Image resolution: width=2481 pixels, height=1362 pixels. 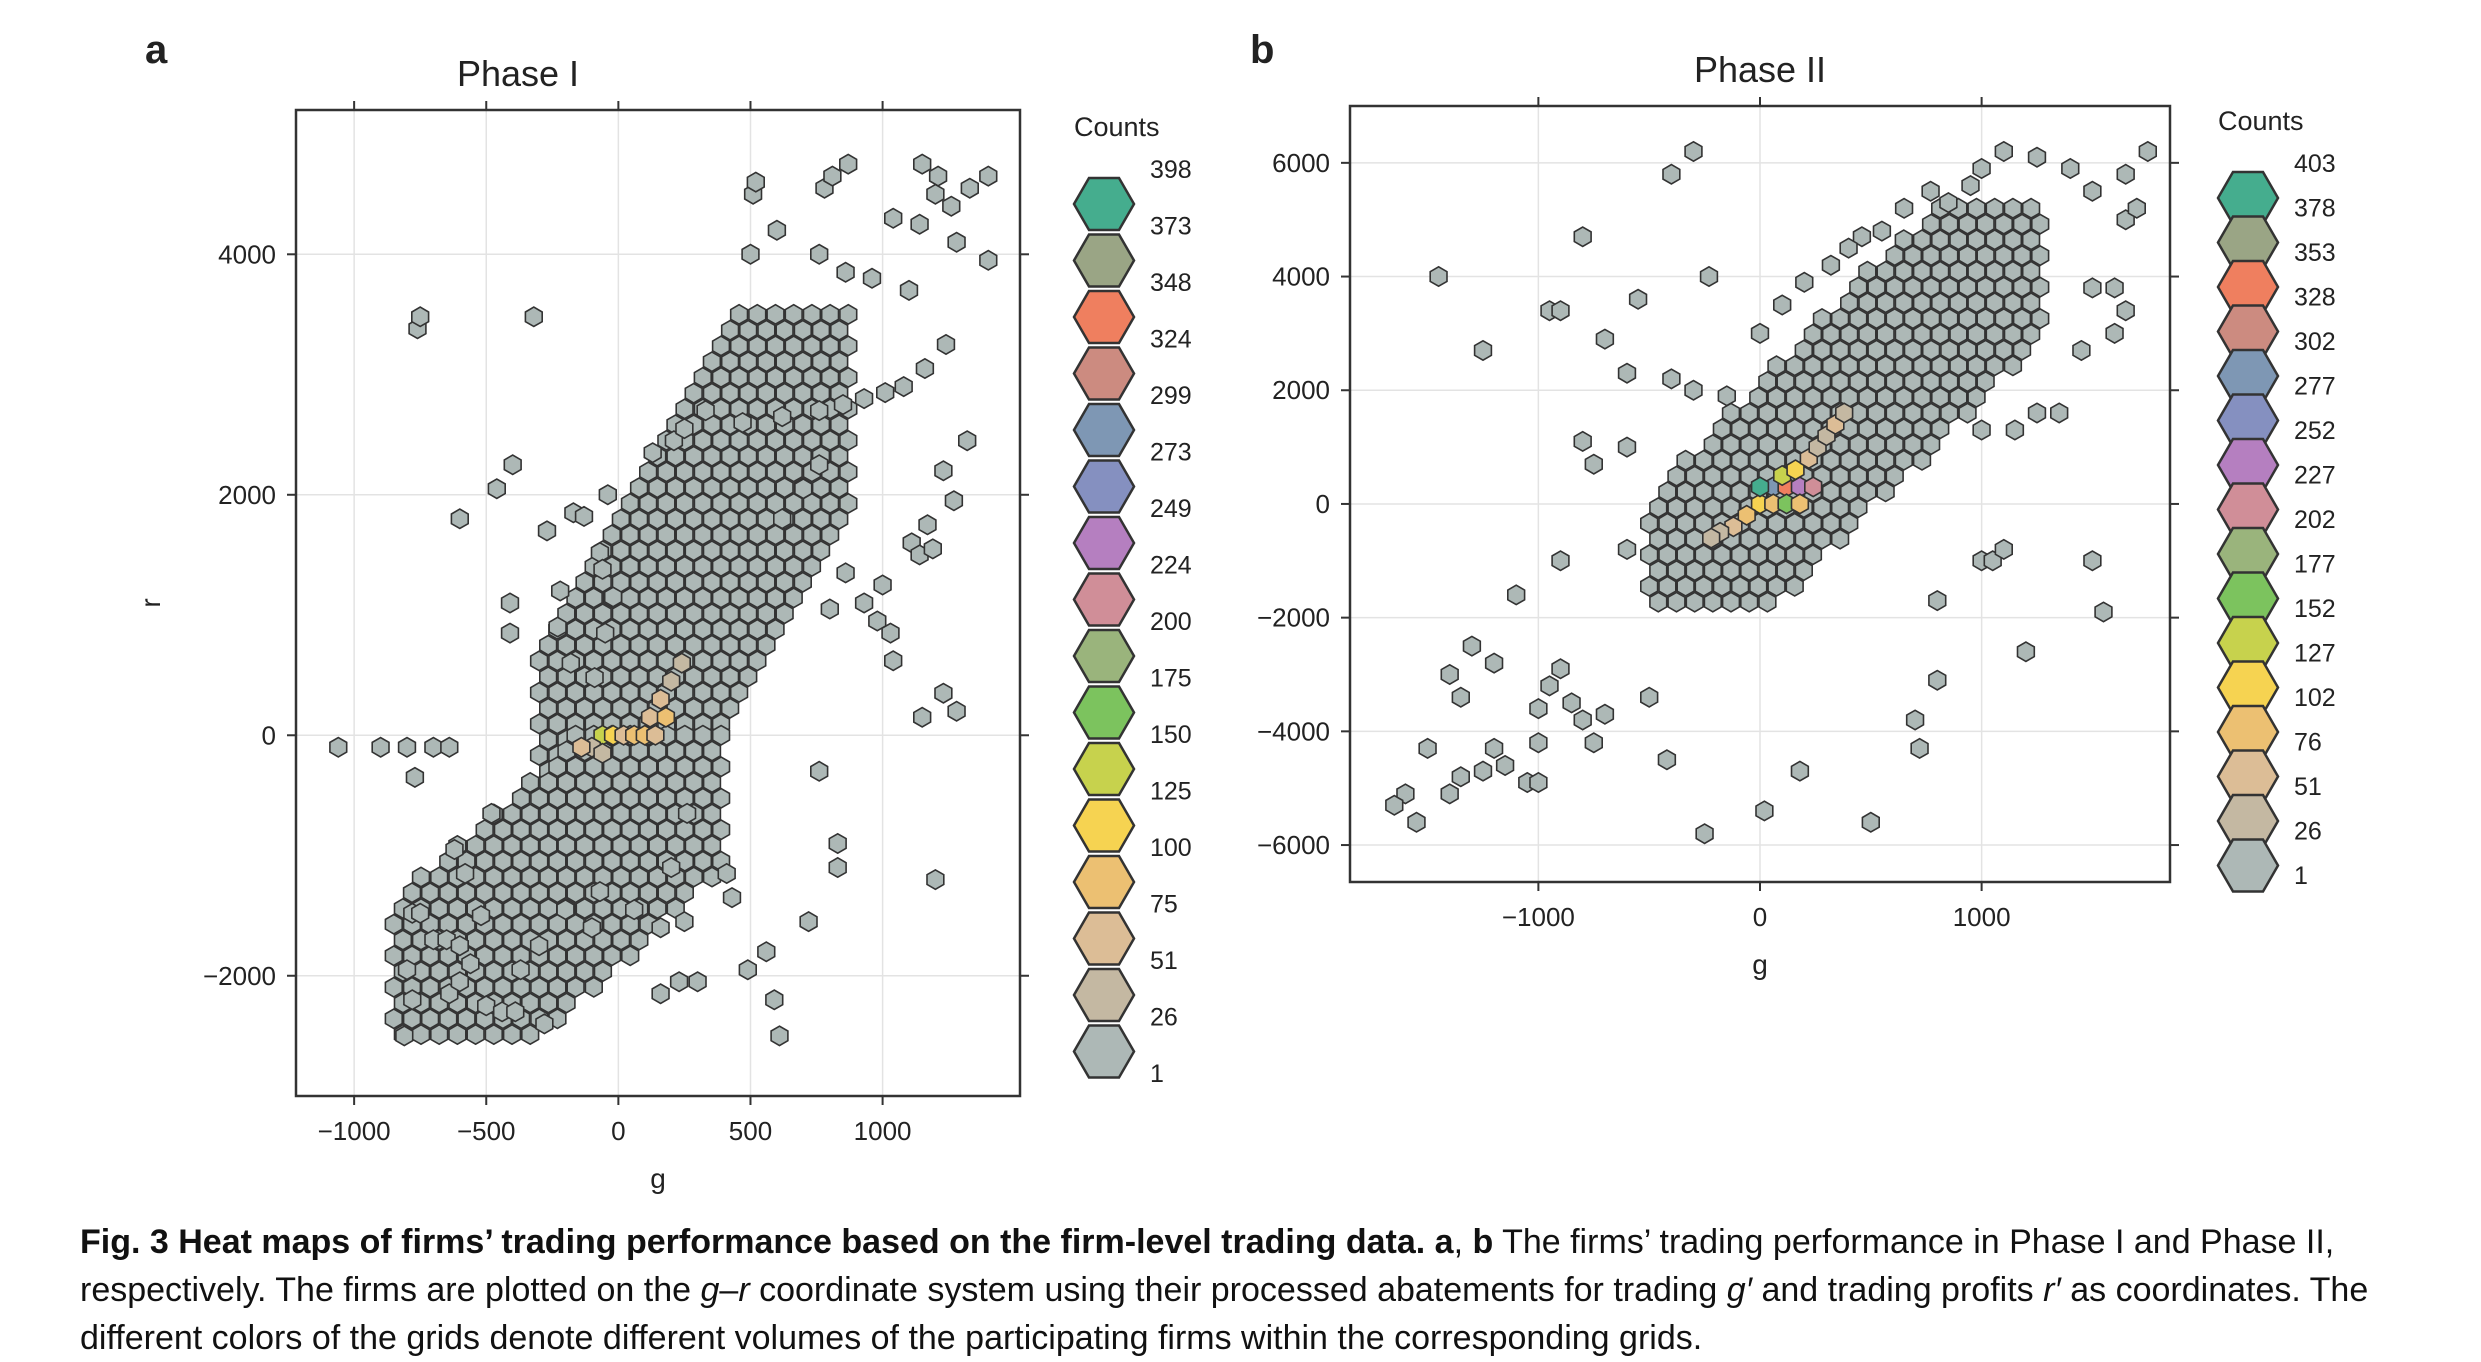 I want to click on x-tick-label: −1000, so click(x=1538, y=917).